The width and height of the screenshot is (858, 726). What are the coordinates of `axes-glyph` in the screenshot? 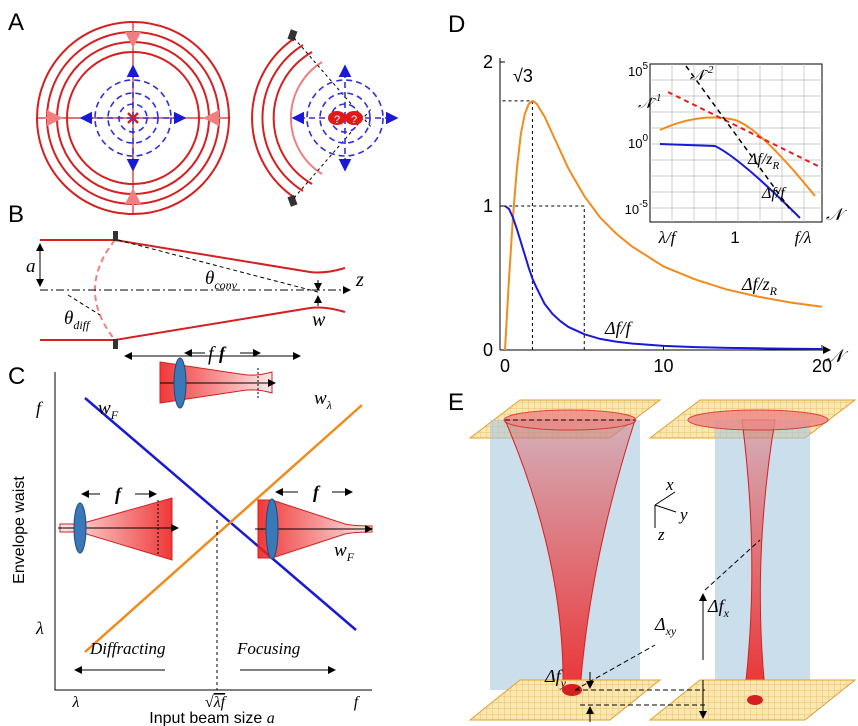 It's located at (665, 509).